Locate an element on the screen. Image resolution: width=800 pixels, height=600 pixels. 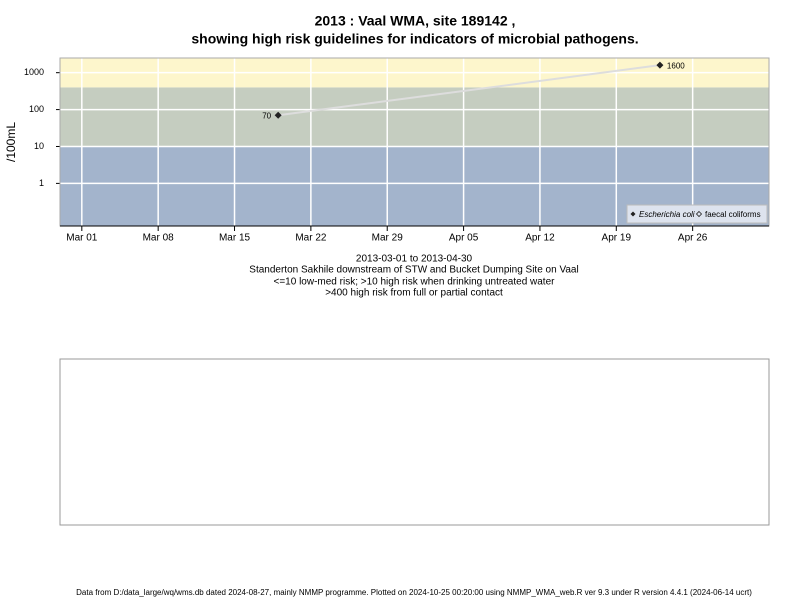
risk-band is located at coordinates (414, 117).